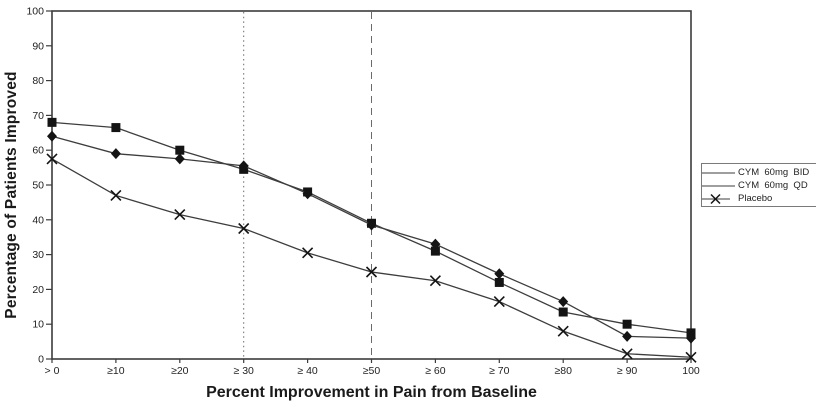 This screenshot has width=816, height=414. I want to click on x-tick-label: ≥ 60, so click(435, 371).